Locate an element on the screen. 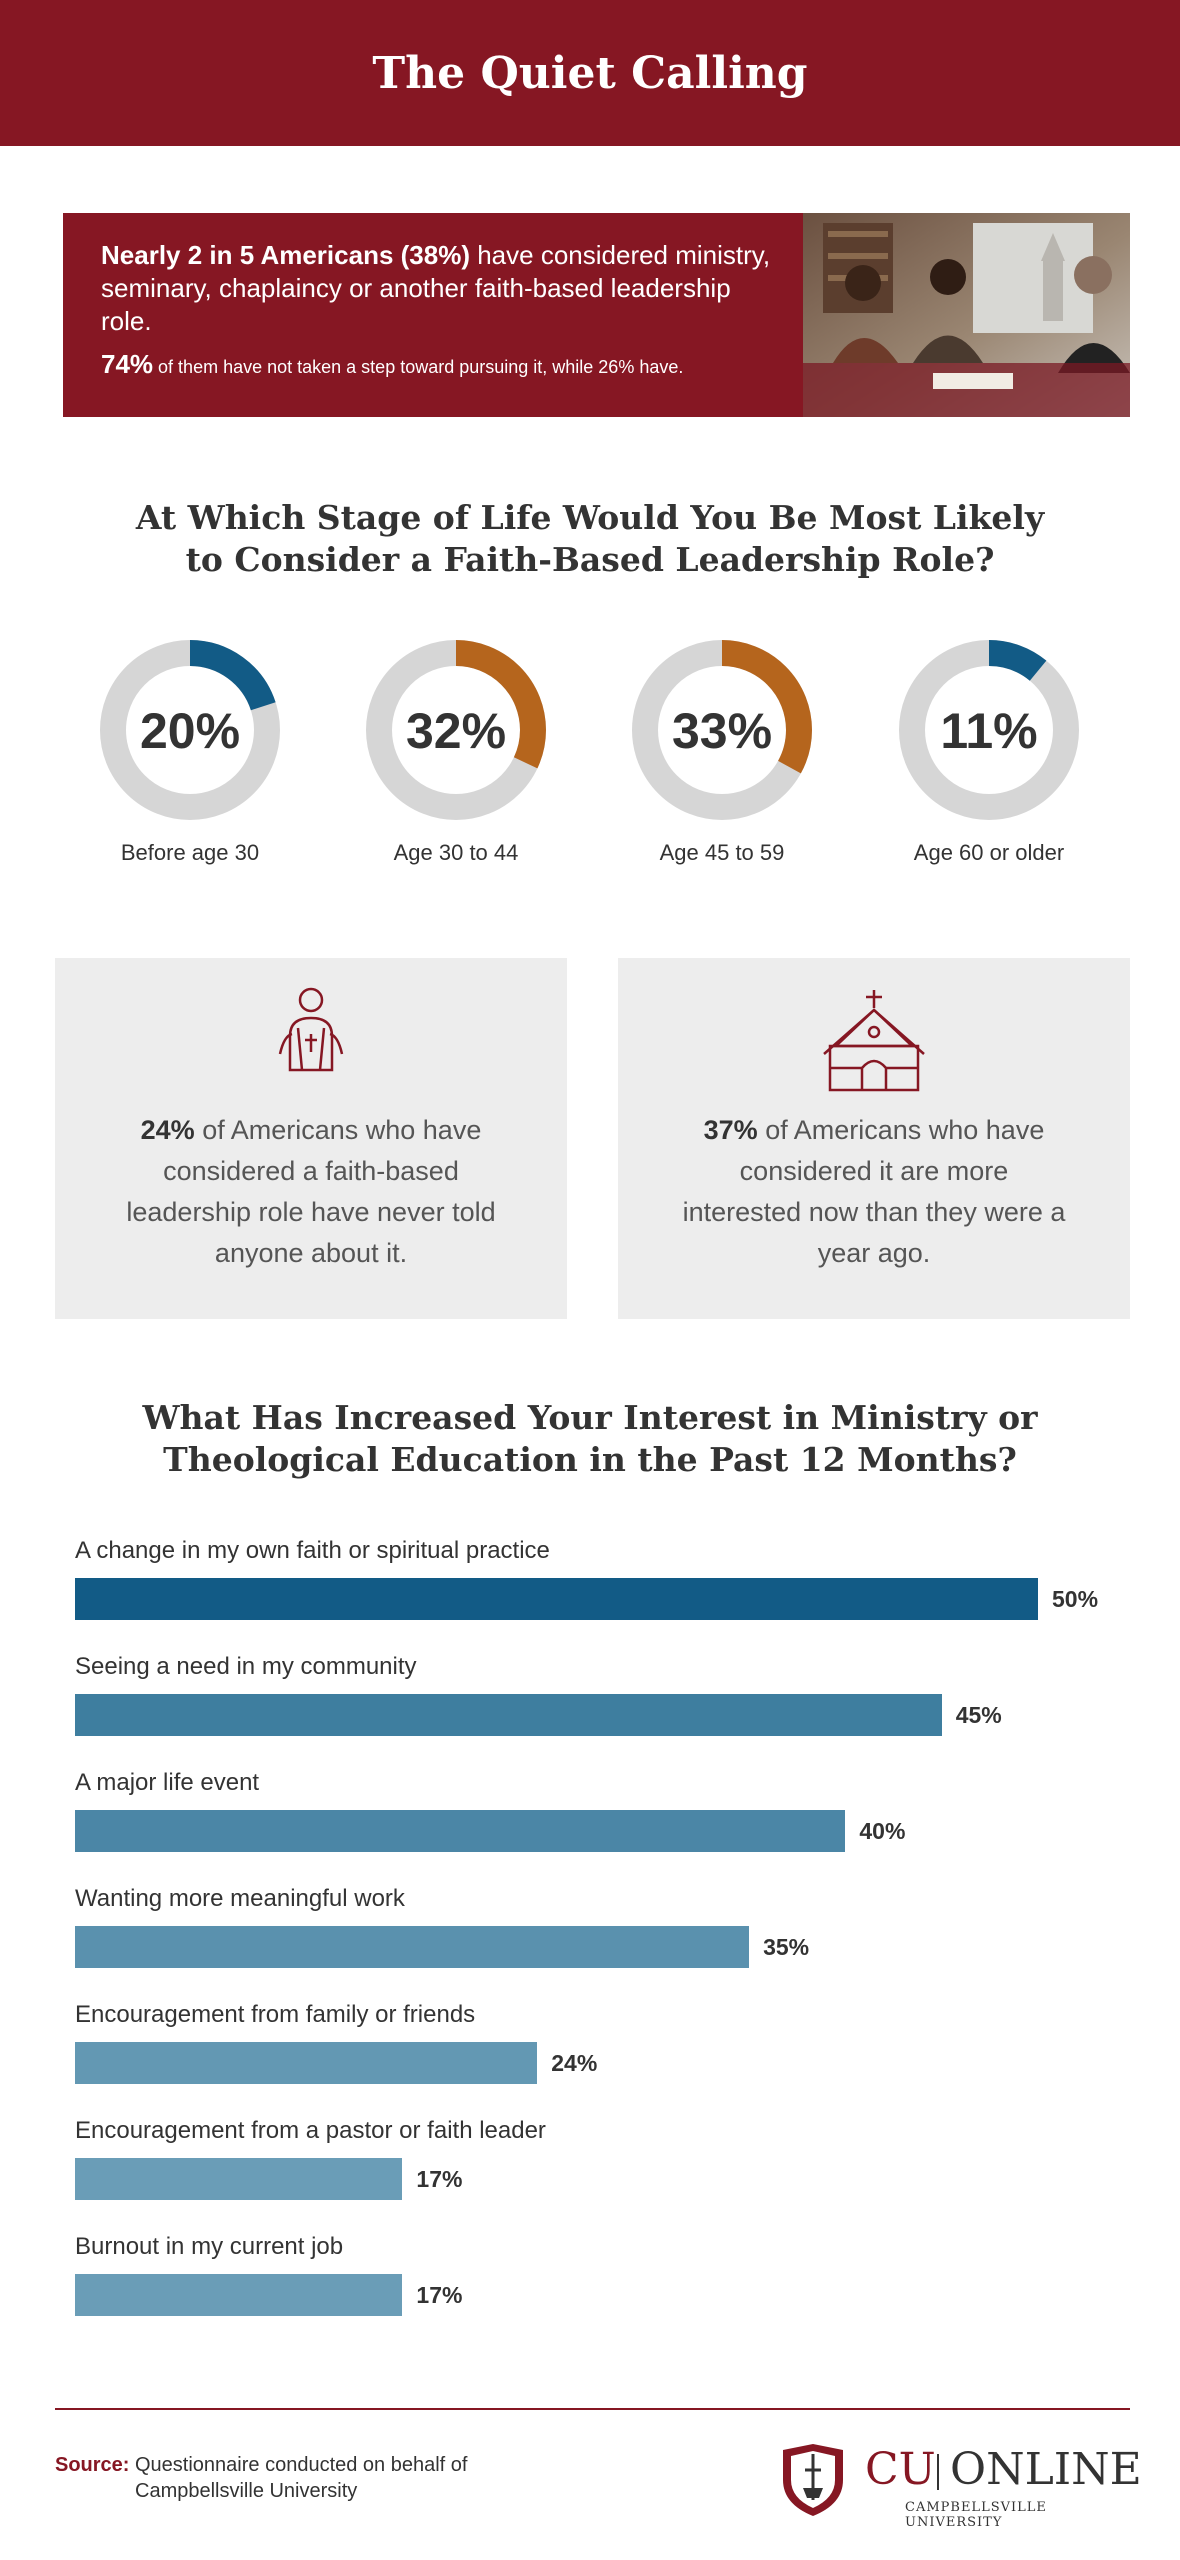  donut-value-label: 33% is located at coordinates (722, 731).